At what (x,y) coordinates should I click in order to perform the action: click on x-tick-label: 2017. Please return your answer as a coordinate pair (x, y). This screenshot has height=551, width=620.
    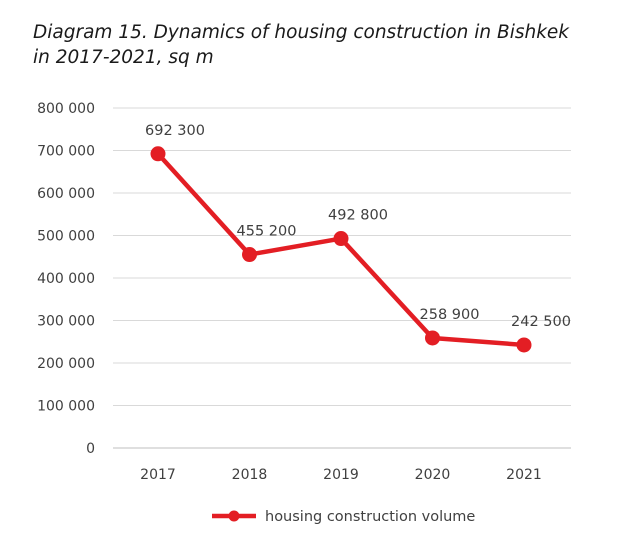
    Looking at the image, I should click on (158, 475).